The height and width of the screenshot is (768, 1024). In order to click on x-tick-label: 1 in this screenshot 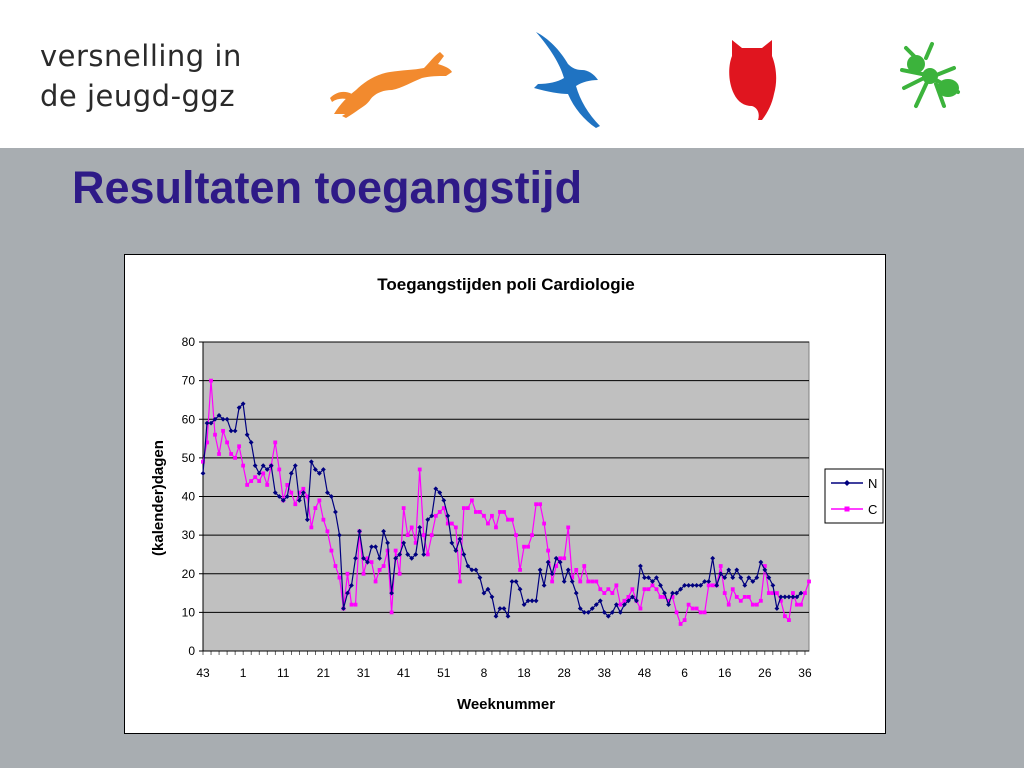, I will do `click(243, 673)`.